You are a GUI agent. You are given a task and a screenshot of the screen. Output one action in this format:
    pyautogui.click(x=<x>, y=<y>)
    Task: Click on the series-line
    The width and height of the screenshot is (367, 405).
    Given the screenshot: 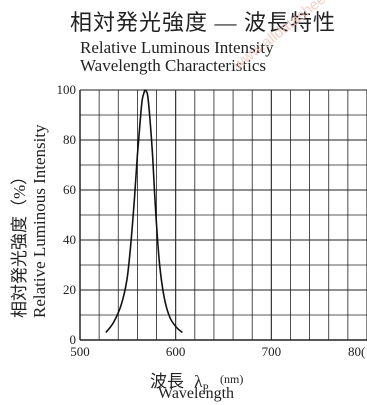 What is the action you would take?
    pyautogui.click(x=144, y=211)
    